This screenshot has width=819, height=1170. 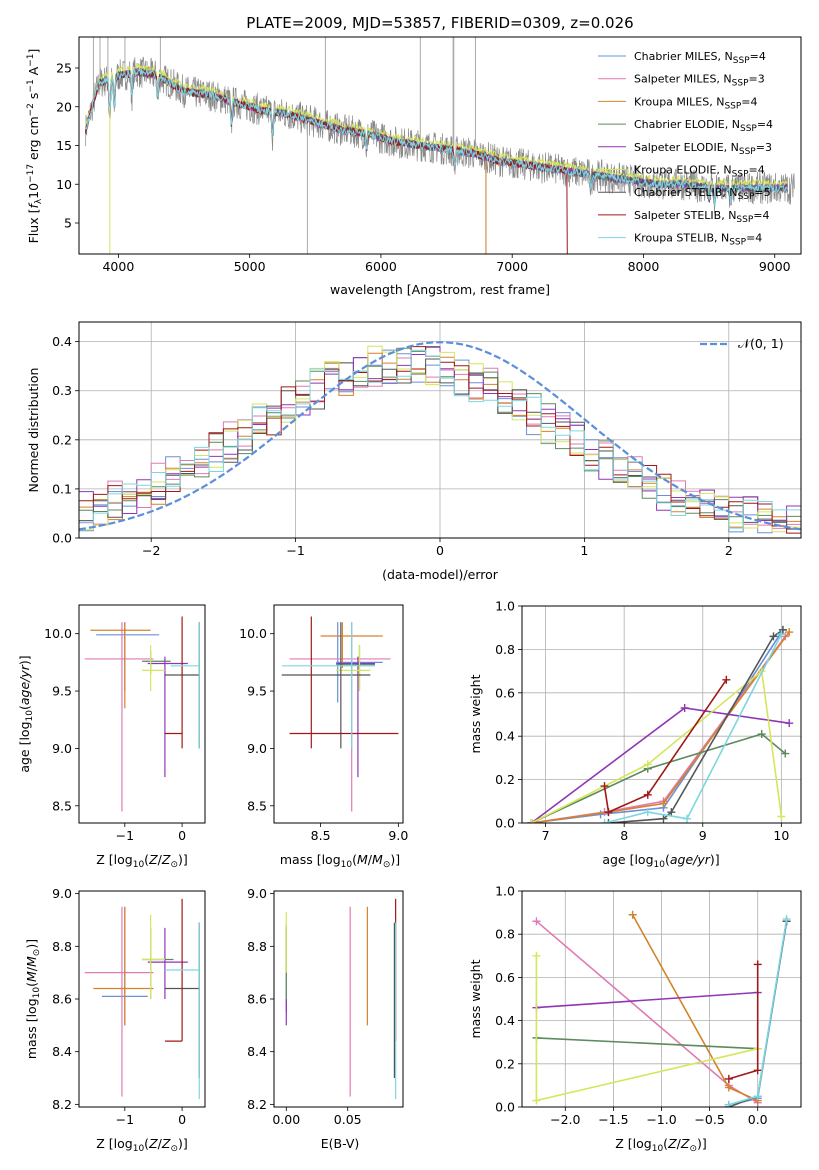 I want to click on x-tick-label: −0.5, so click(x=709, y=1119).